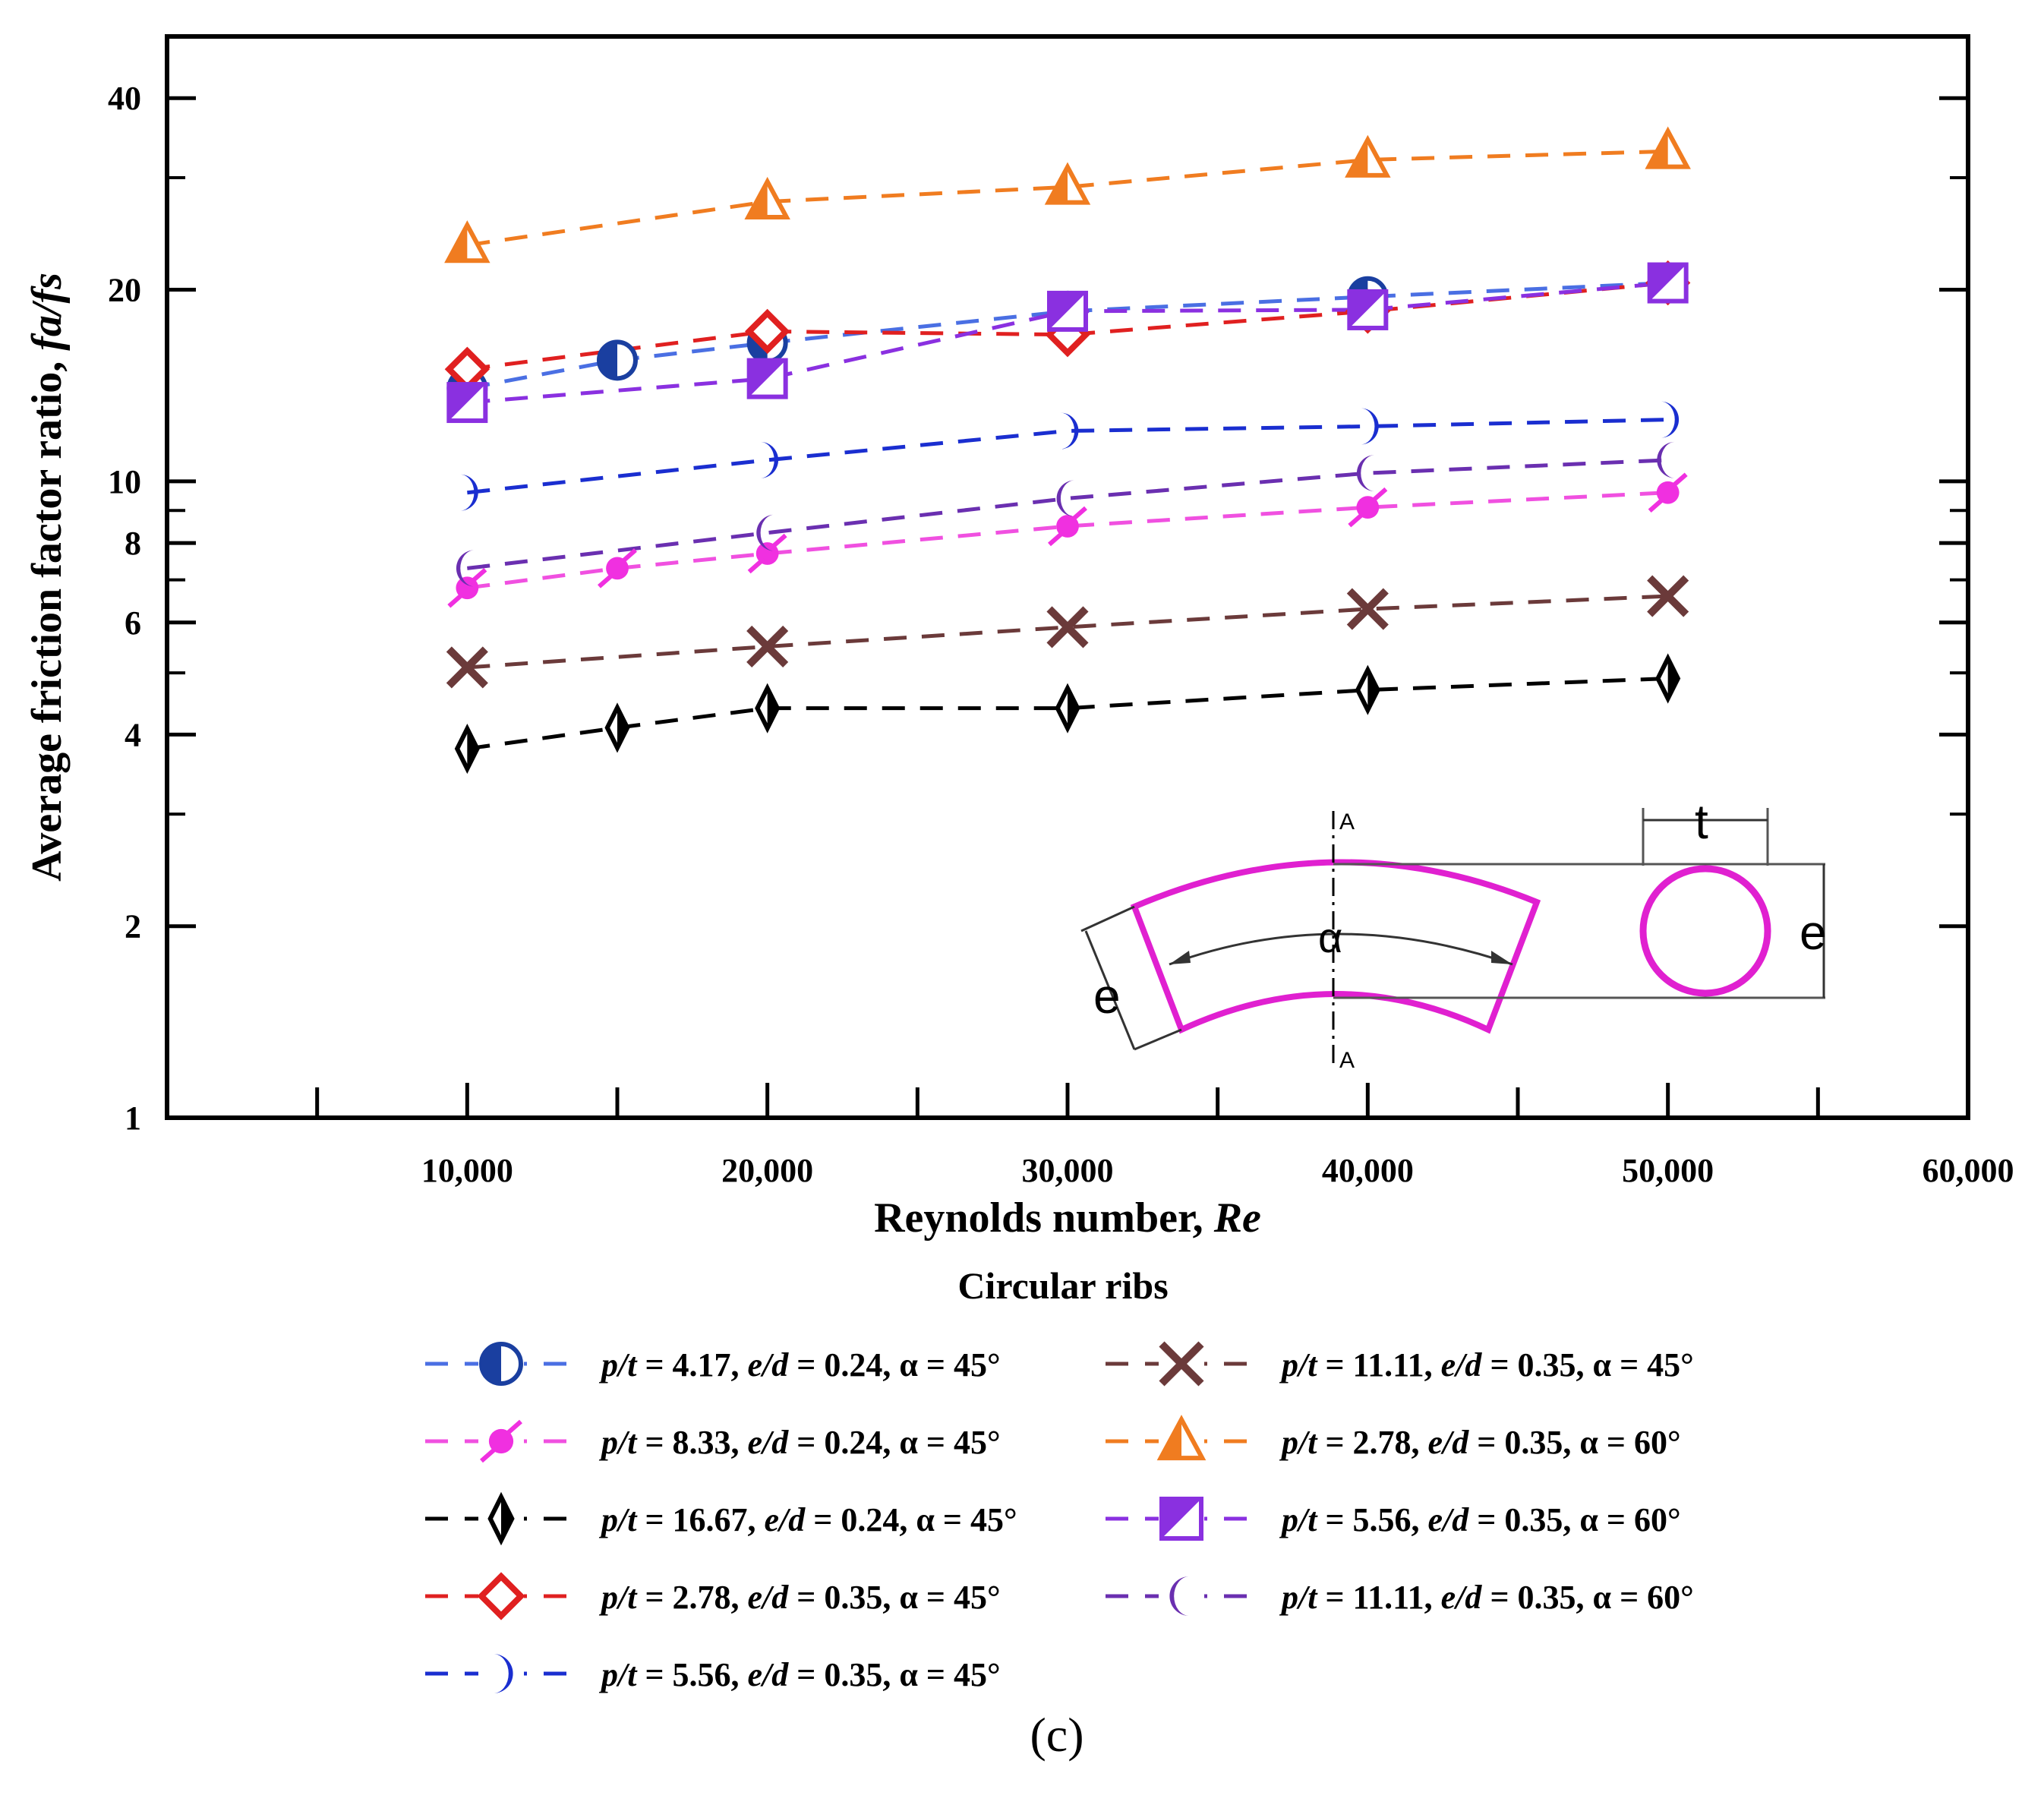 Image resolution: width=2044 pixels, height=1808 pixels. What do you see at coordinates (691, 1365) in the screenshot?
I see `legend-label-part: = 4.17,` at bounding box center [691, 1365].